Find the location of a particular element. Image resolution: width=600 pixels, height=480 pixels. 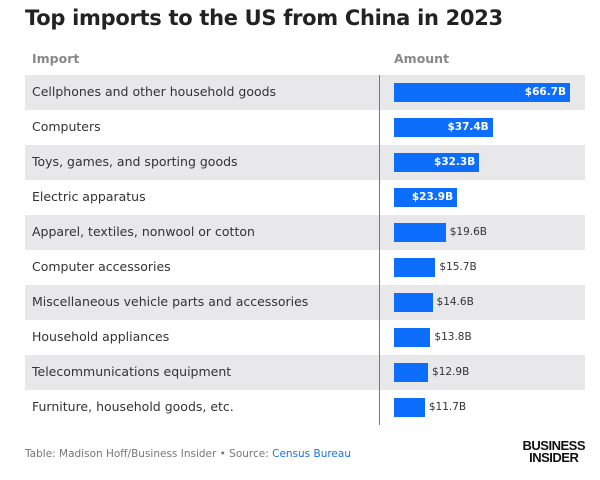

table-row: Computer accessories $15.7B is located at coordinates (305, 267).